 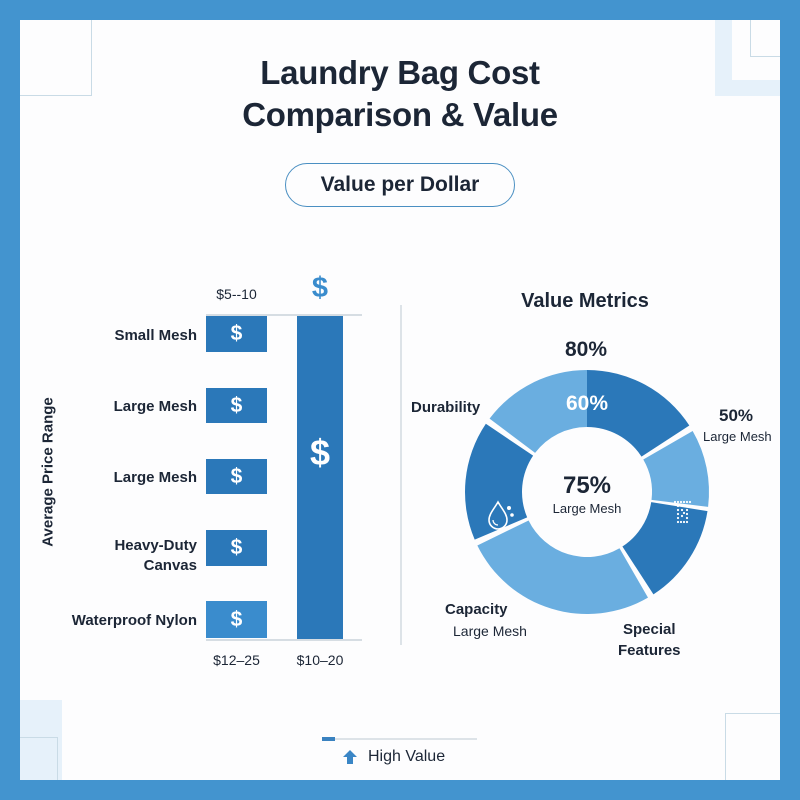 What do you see at coordinates (320, 660) in the screenshot?
I see `bottom-price-label-right: $10–20` at bounding box center [320, 660].